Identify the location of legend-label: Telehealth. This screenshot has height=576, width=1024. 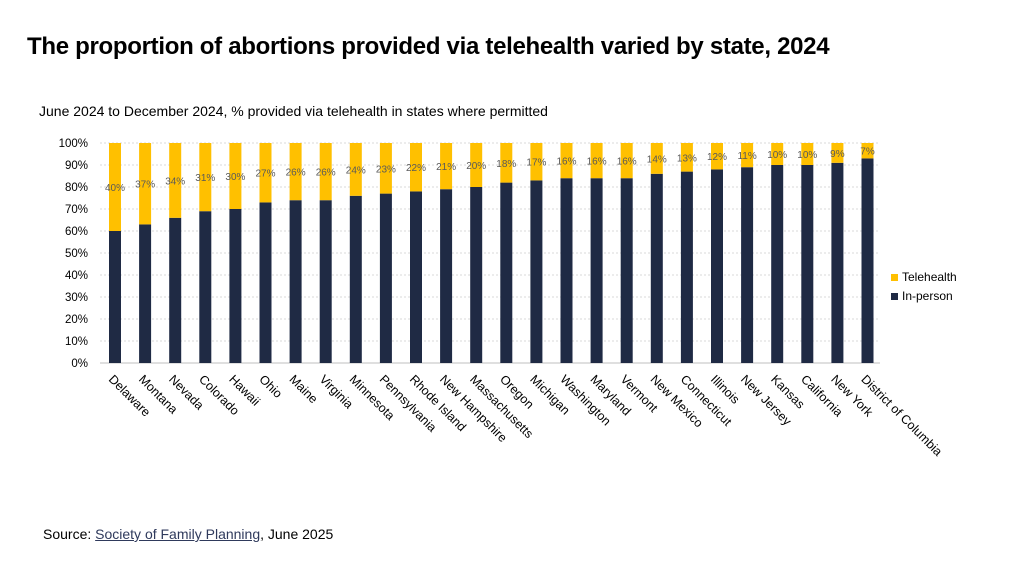
(929, 277).